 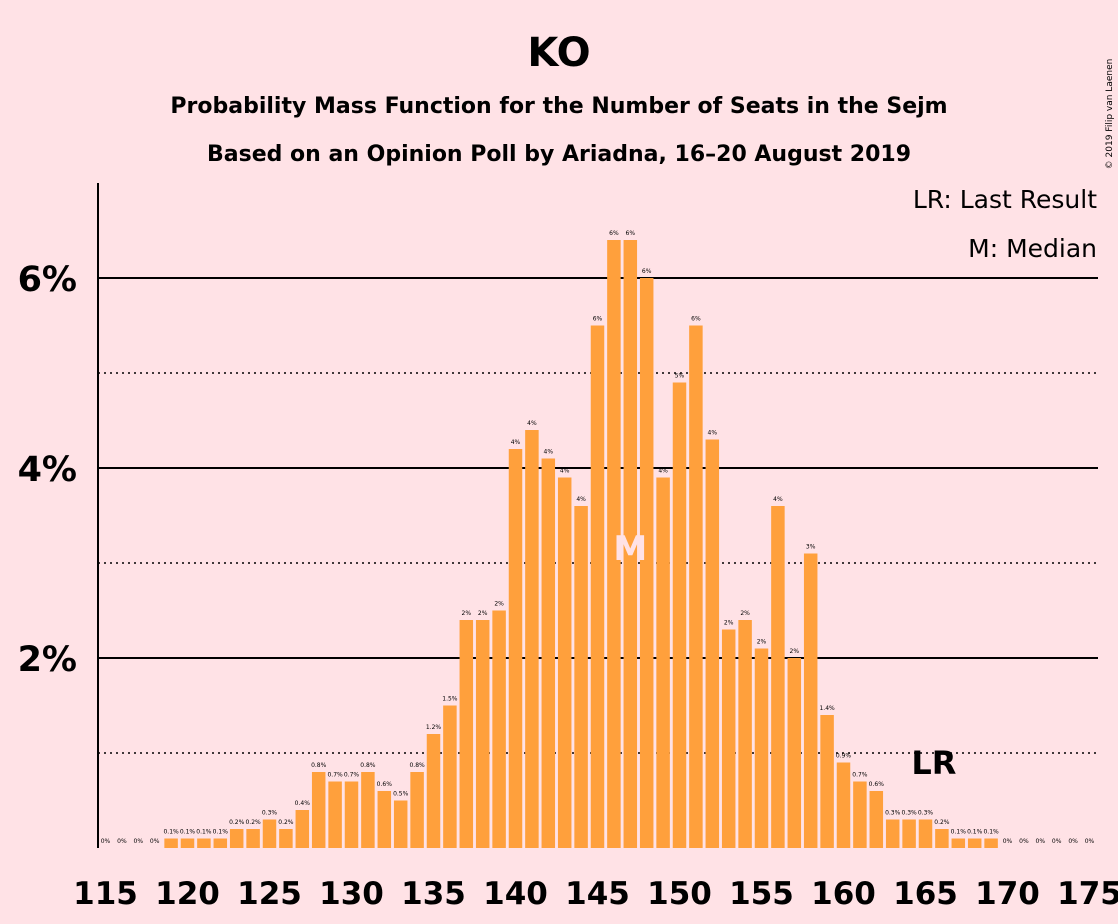 What do you see at coordinates (204, 832) in the screenshot?
I see `bar-label-121: 0.1%` at bounding box center [204, 832].